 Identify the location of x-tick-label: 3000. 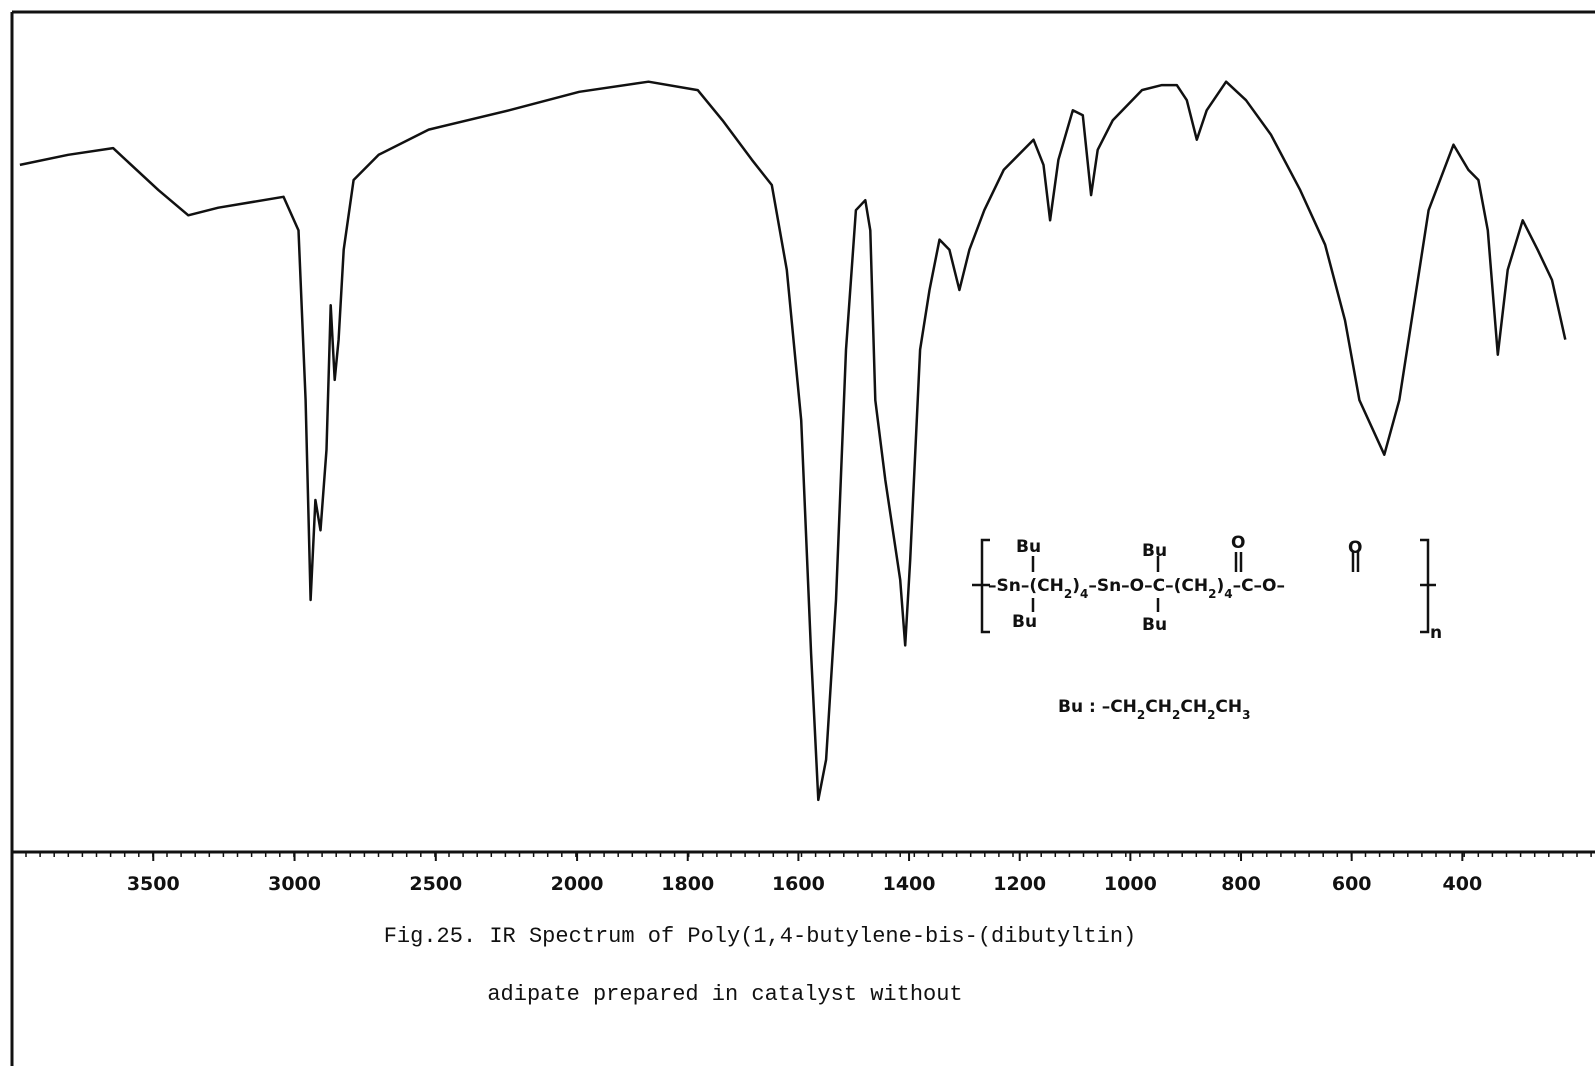
(294, 884).